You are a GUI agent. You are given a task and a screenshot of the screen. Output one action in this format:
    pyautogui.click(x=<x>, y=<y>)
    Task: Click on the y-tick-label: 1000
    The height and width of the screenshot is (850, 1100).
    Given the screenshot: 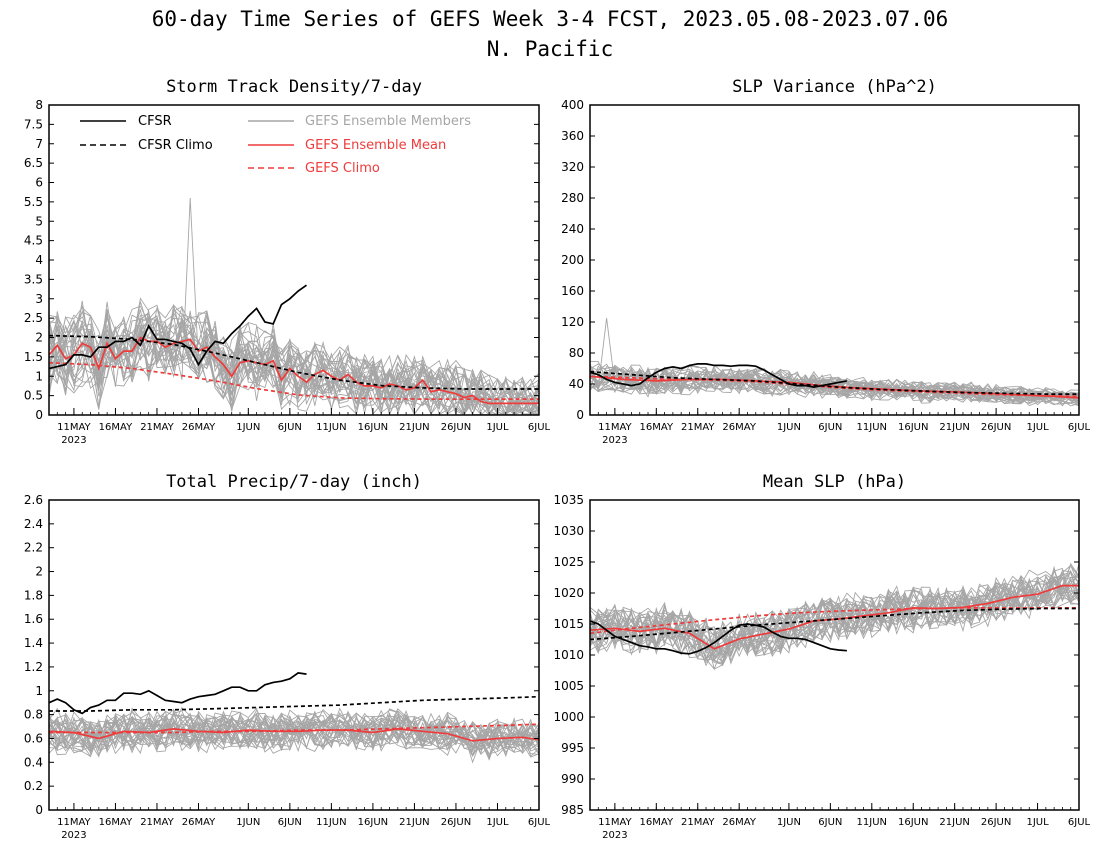 What is the action you would take?
    pyautogui.click(x=568, y=717)
    